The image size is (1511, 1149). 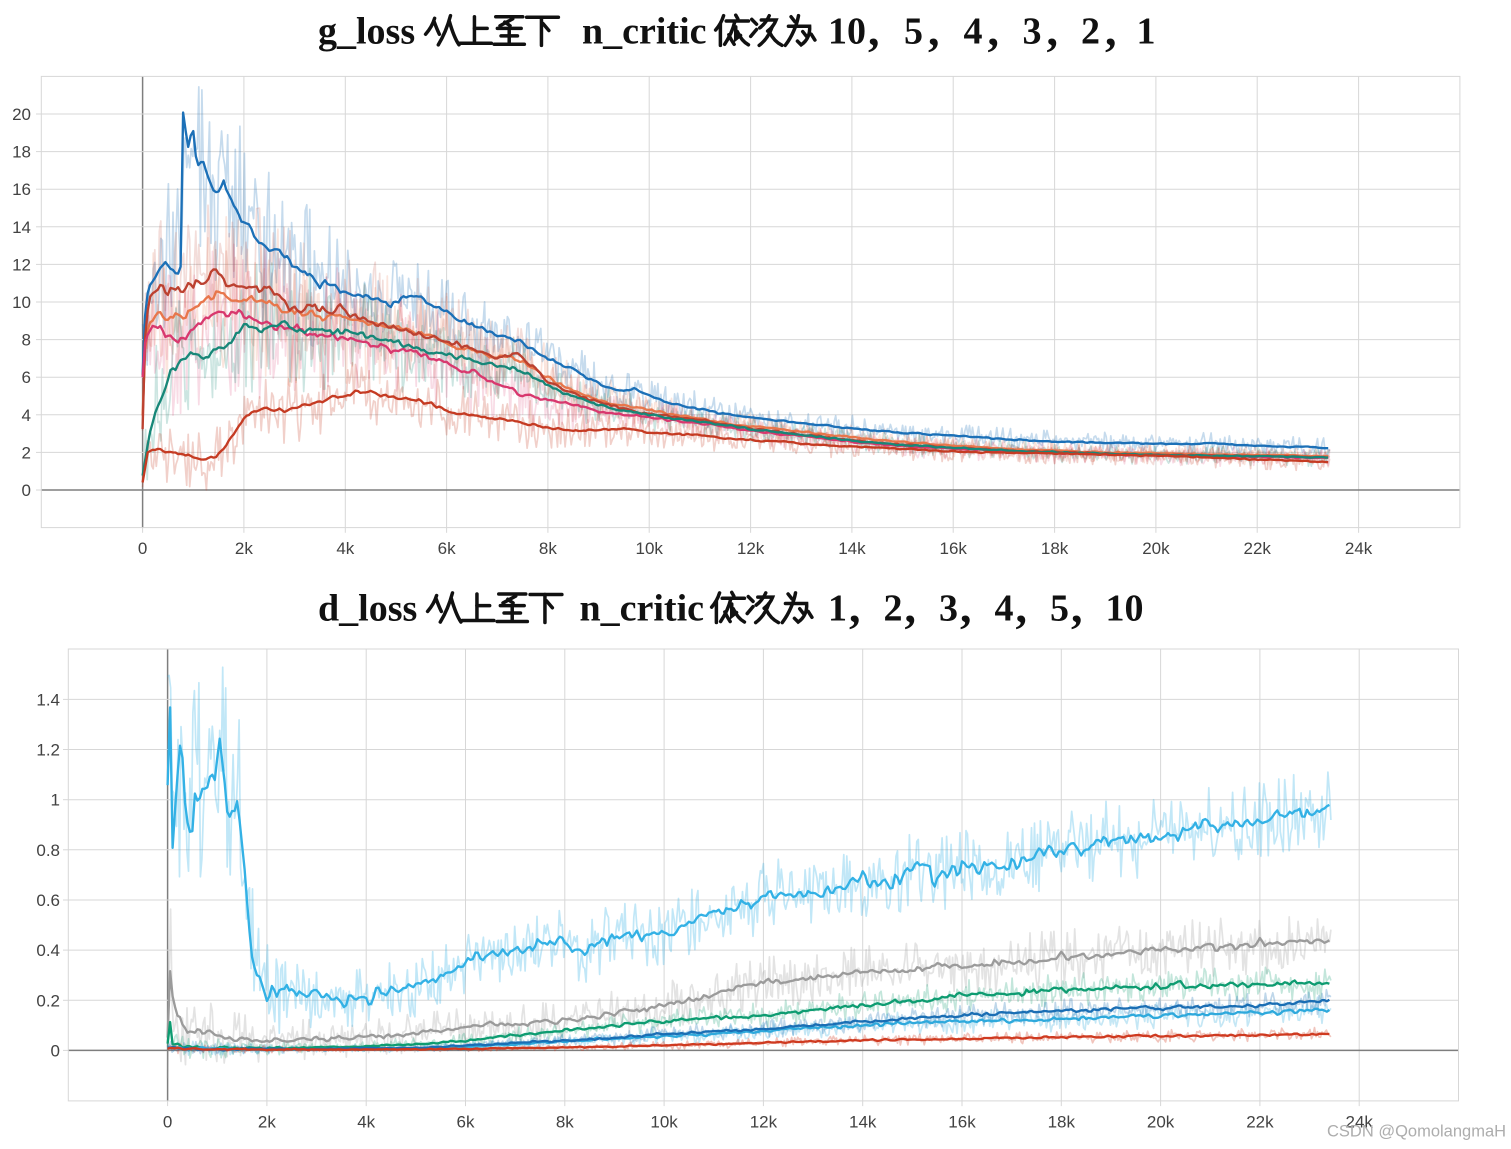 I want to click on svg-text: 1.2, so click(x=48, y=750).